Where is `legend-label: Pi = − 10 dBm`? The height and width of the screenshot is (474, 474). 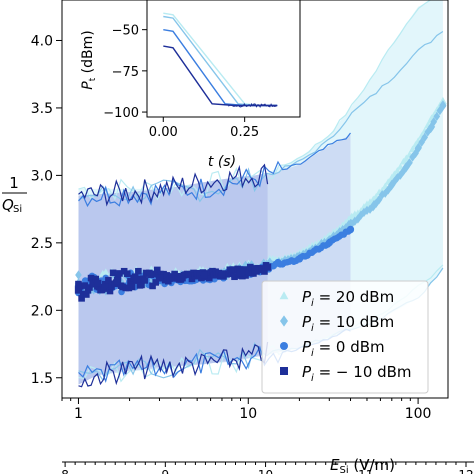
legend-label: Pi = − 10 dBm is located at coordinates (357, 373).